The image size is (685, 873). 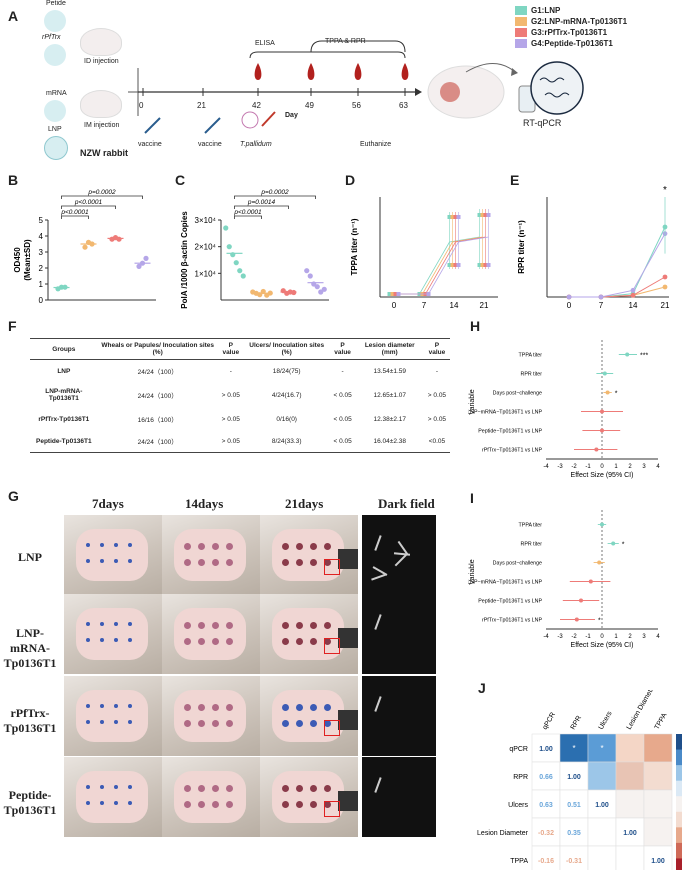 What do you see at coordinates (55, 129) in the screenshot?
I see `lnp-label: LNP` at bounding box center [55, 129].